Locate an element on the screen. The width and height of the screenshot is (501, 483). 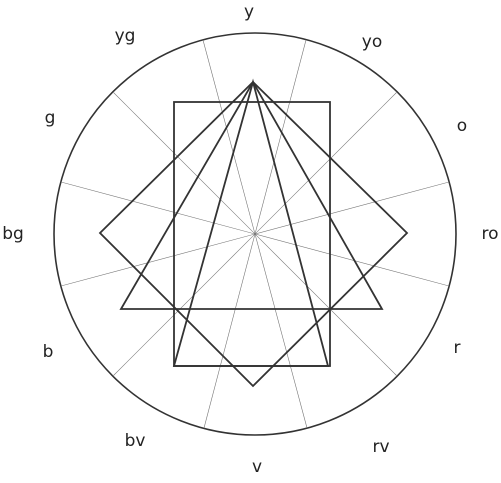
hue-label-yo: yo is located at coordinates (372, 42).